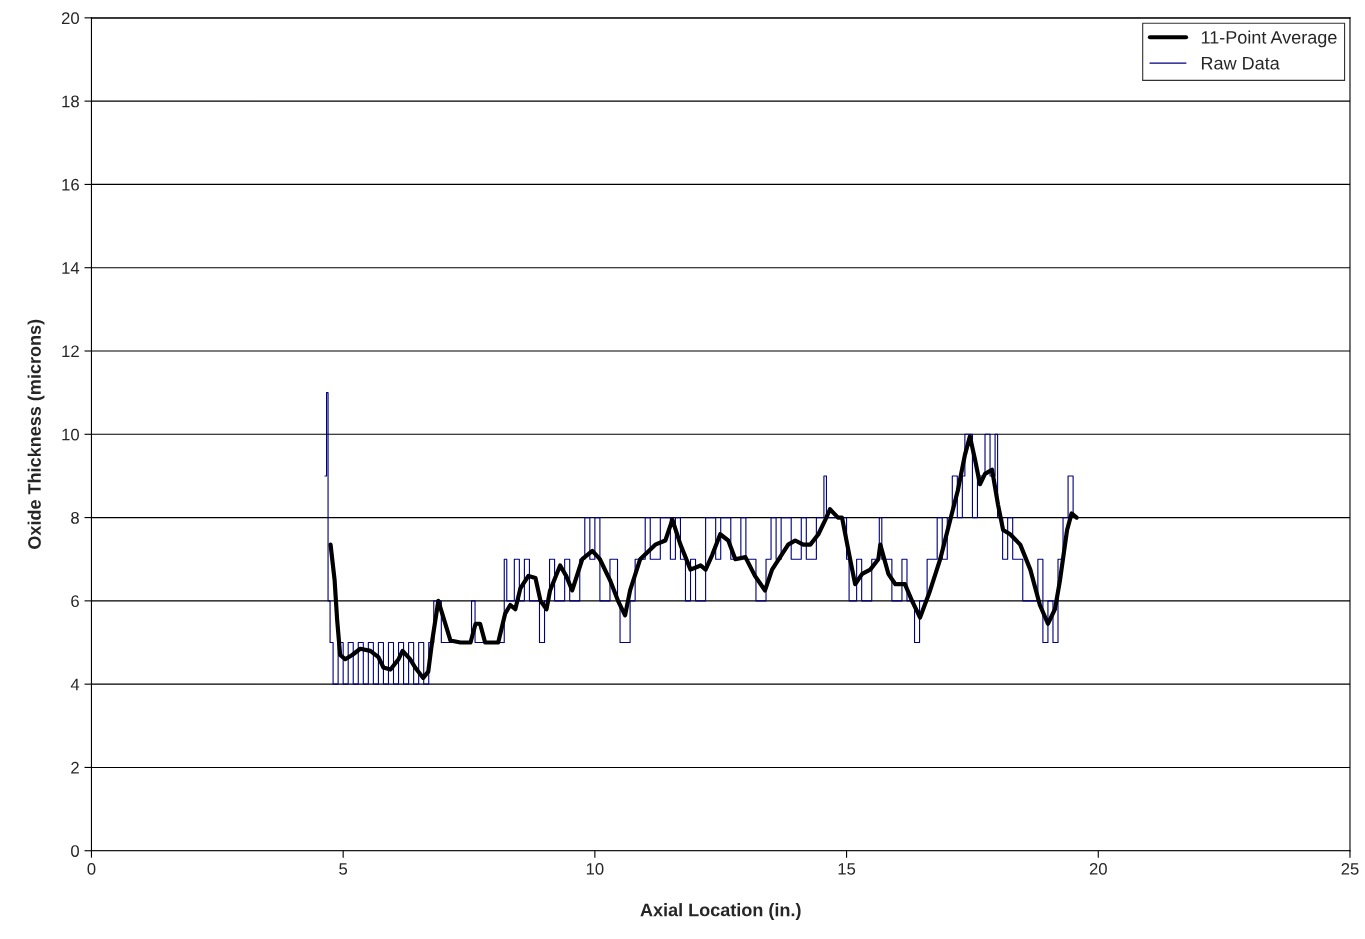  What do you see at coordinates (1240, 63) in the screenshot?
I see `legend-label: Raw Data` at bounding box center [1240, 63].